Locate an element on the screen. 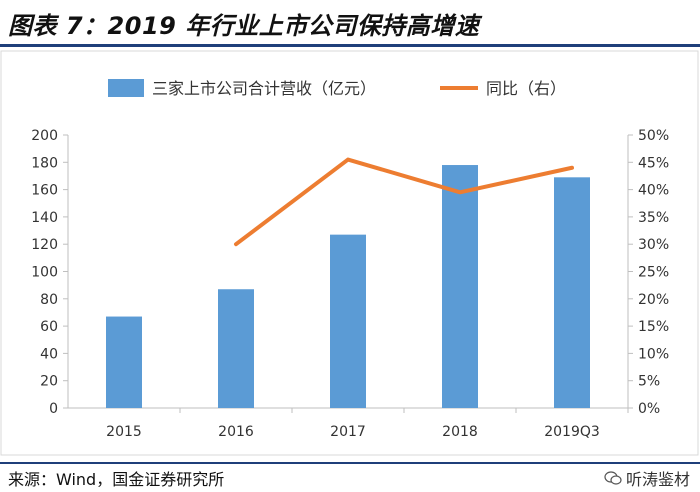  right-tick-label: 20% is located at coordinates (653, 300).